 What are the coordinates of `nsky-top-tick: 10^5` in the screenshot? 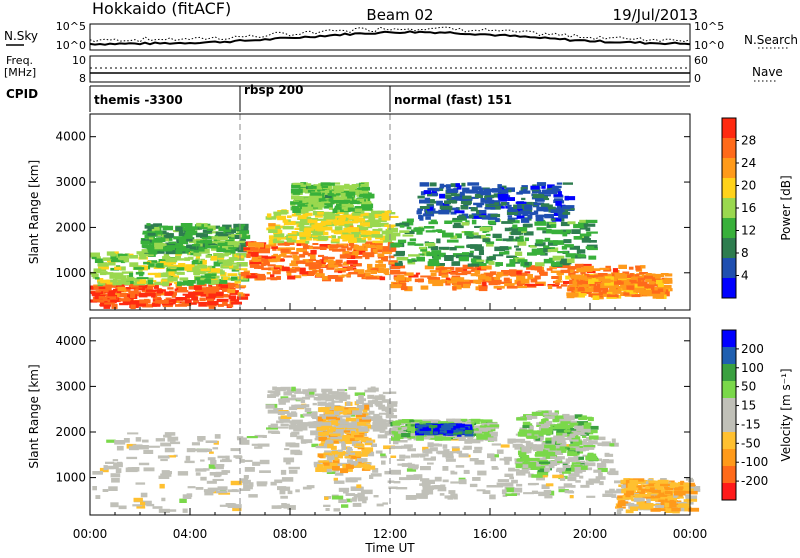 It's located at (71, 26).